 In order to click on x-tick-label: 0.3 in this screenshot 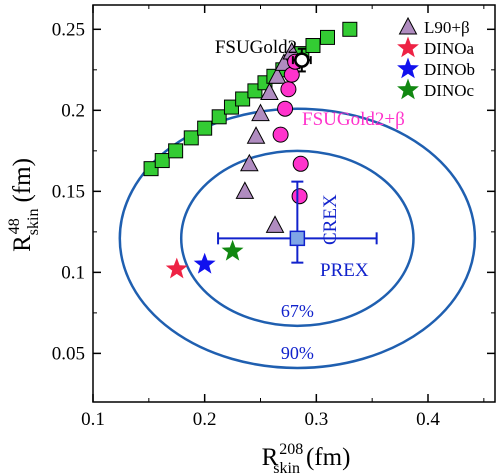, I will do `click(316, 419)`.